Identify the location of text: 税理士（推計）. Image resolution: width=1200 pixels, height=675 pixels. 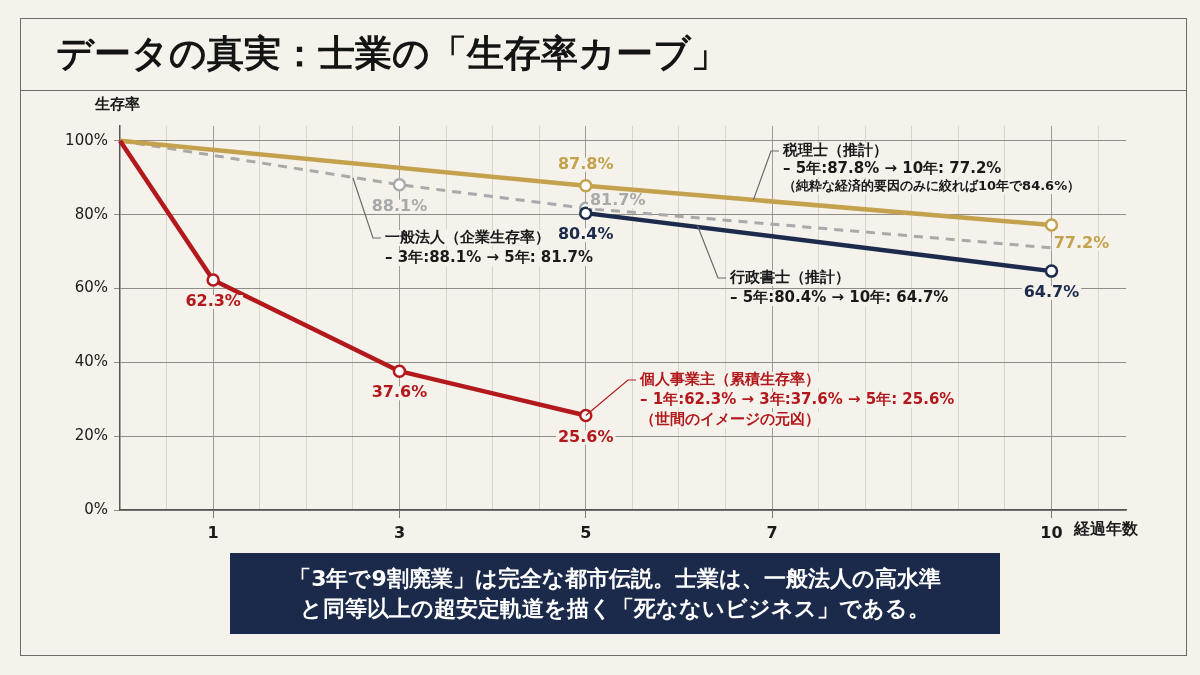
(835, 149).